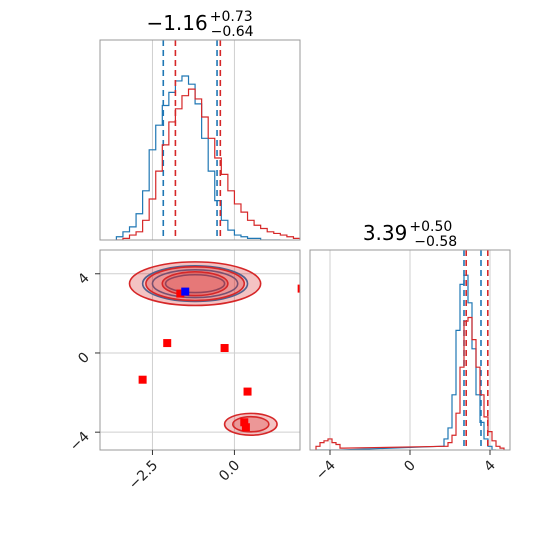 Image resolution: width=550 pixels, height=550 pixels. I want to click on title-param-2-plus: +0.50, so click(430, 227).